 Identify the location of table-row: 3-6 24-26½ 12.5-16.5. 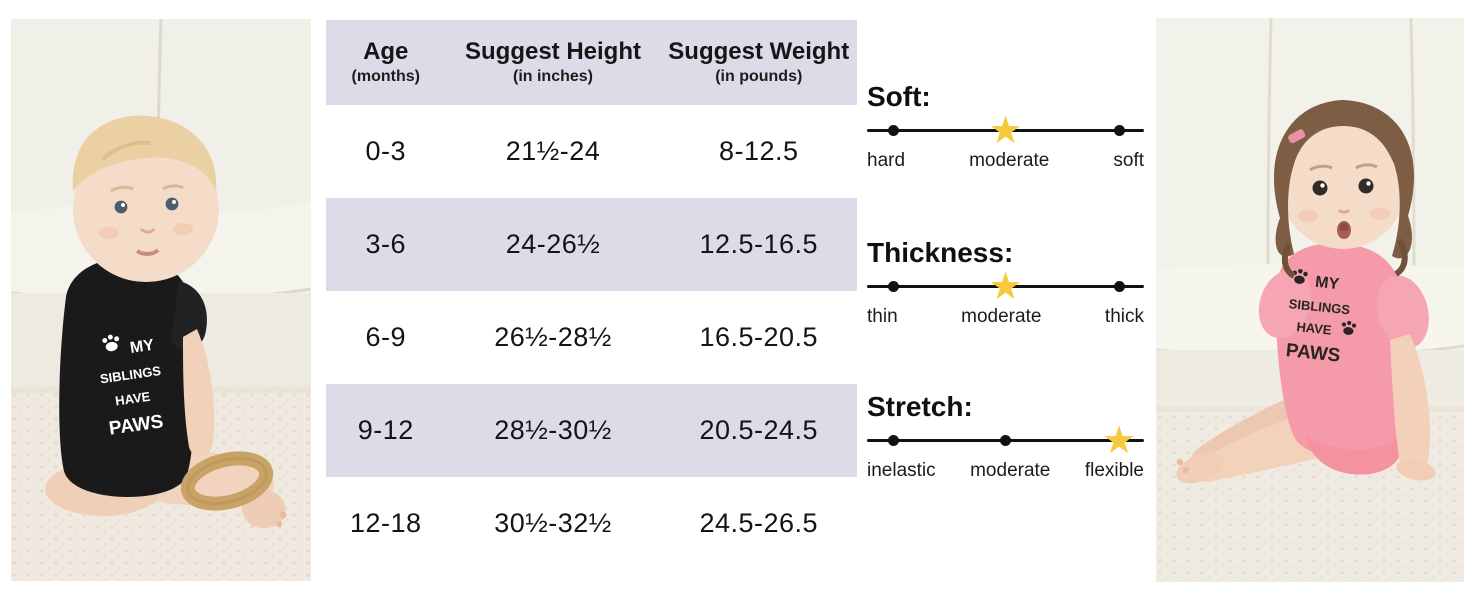
(591, 244).